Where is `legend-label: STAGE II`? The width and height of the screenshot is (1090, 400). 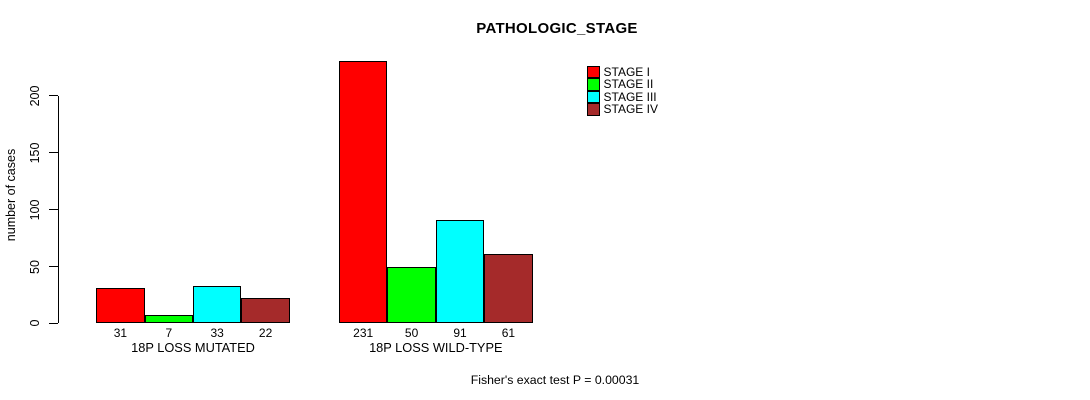 legend-label: STAGE II is located at coordinates (628, 84).